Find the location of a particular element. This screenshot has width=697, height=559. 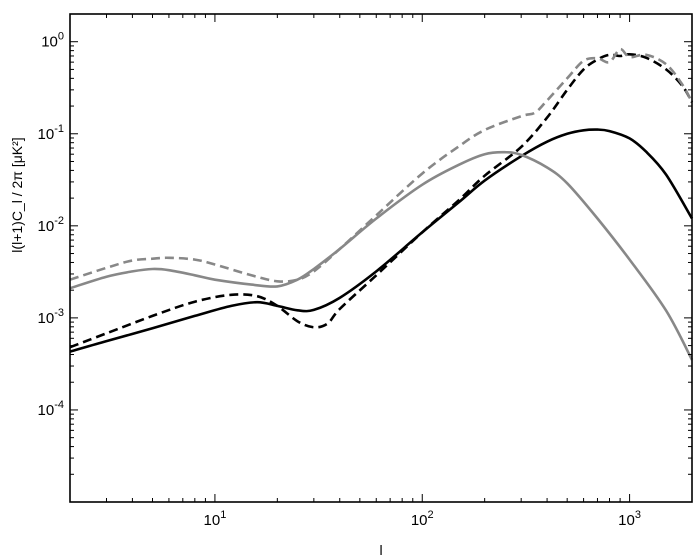

x-tick-label: 10³ is located at coordinates (629, 519).